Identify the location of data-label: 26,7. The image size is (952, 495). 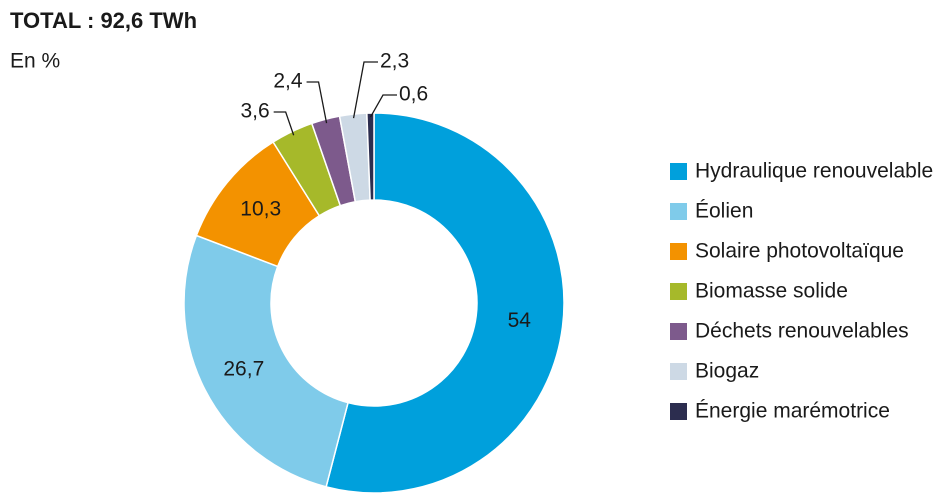
(243, 369).